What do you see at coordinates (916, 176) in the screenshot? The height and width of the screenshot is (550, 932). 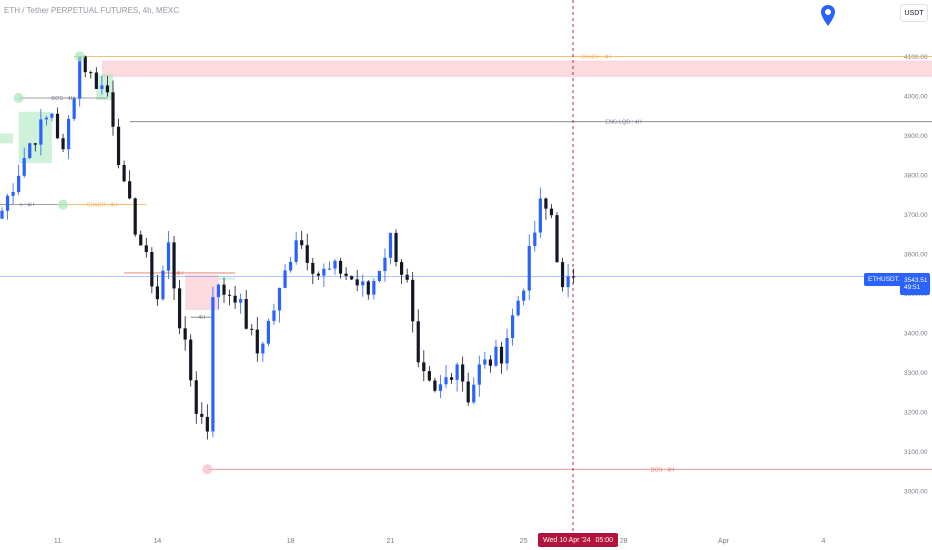 I see `y-tick-label: 3800.00` at bounding box center [916, 176].